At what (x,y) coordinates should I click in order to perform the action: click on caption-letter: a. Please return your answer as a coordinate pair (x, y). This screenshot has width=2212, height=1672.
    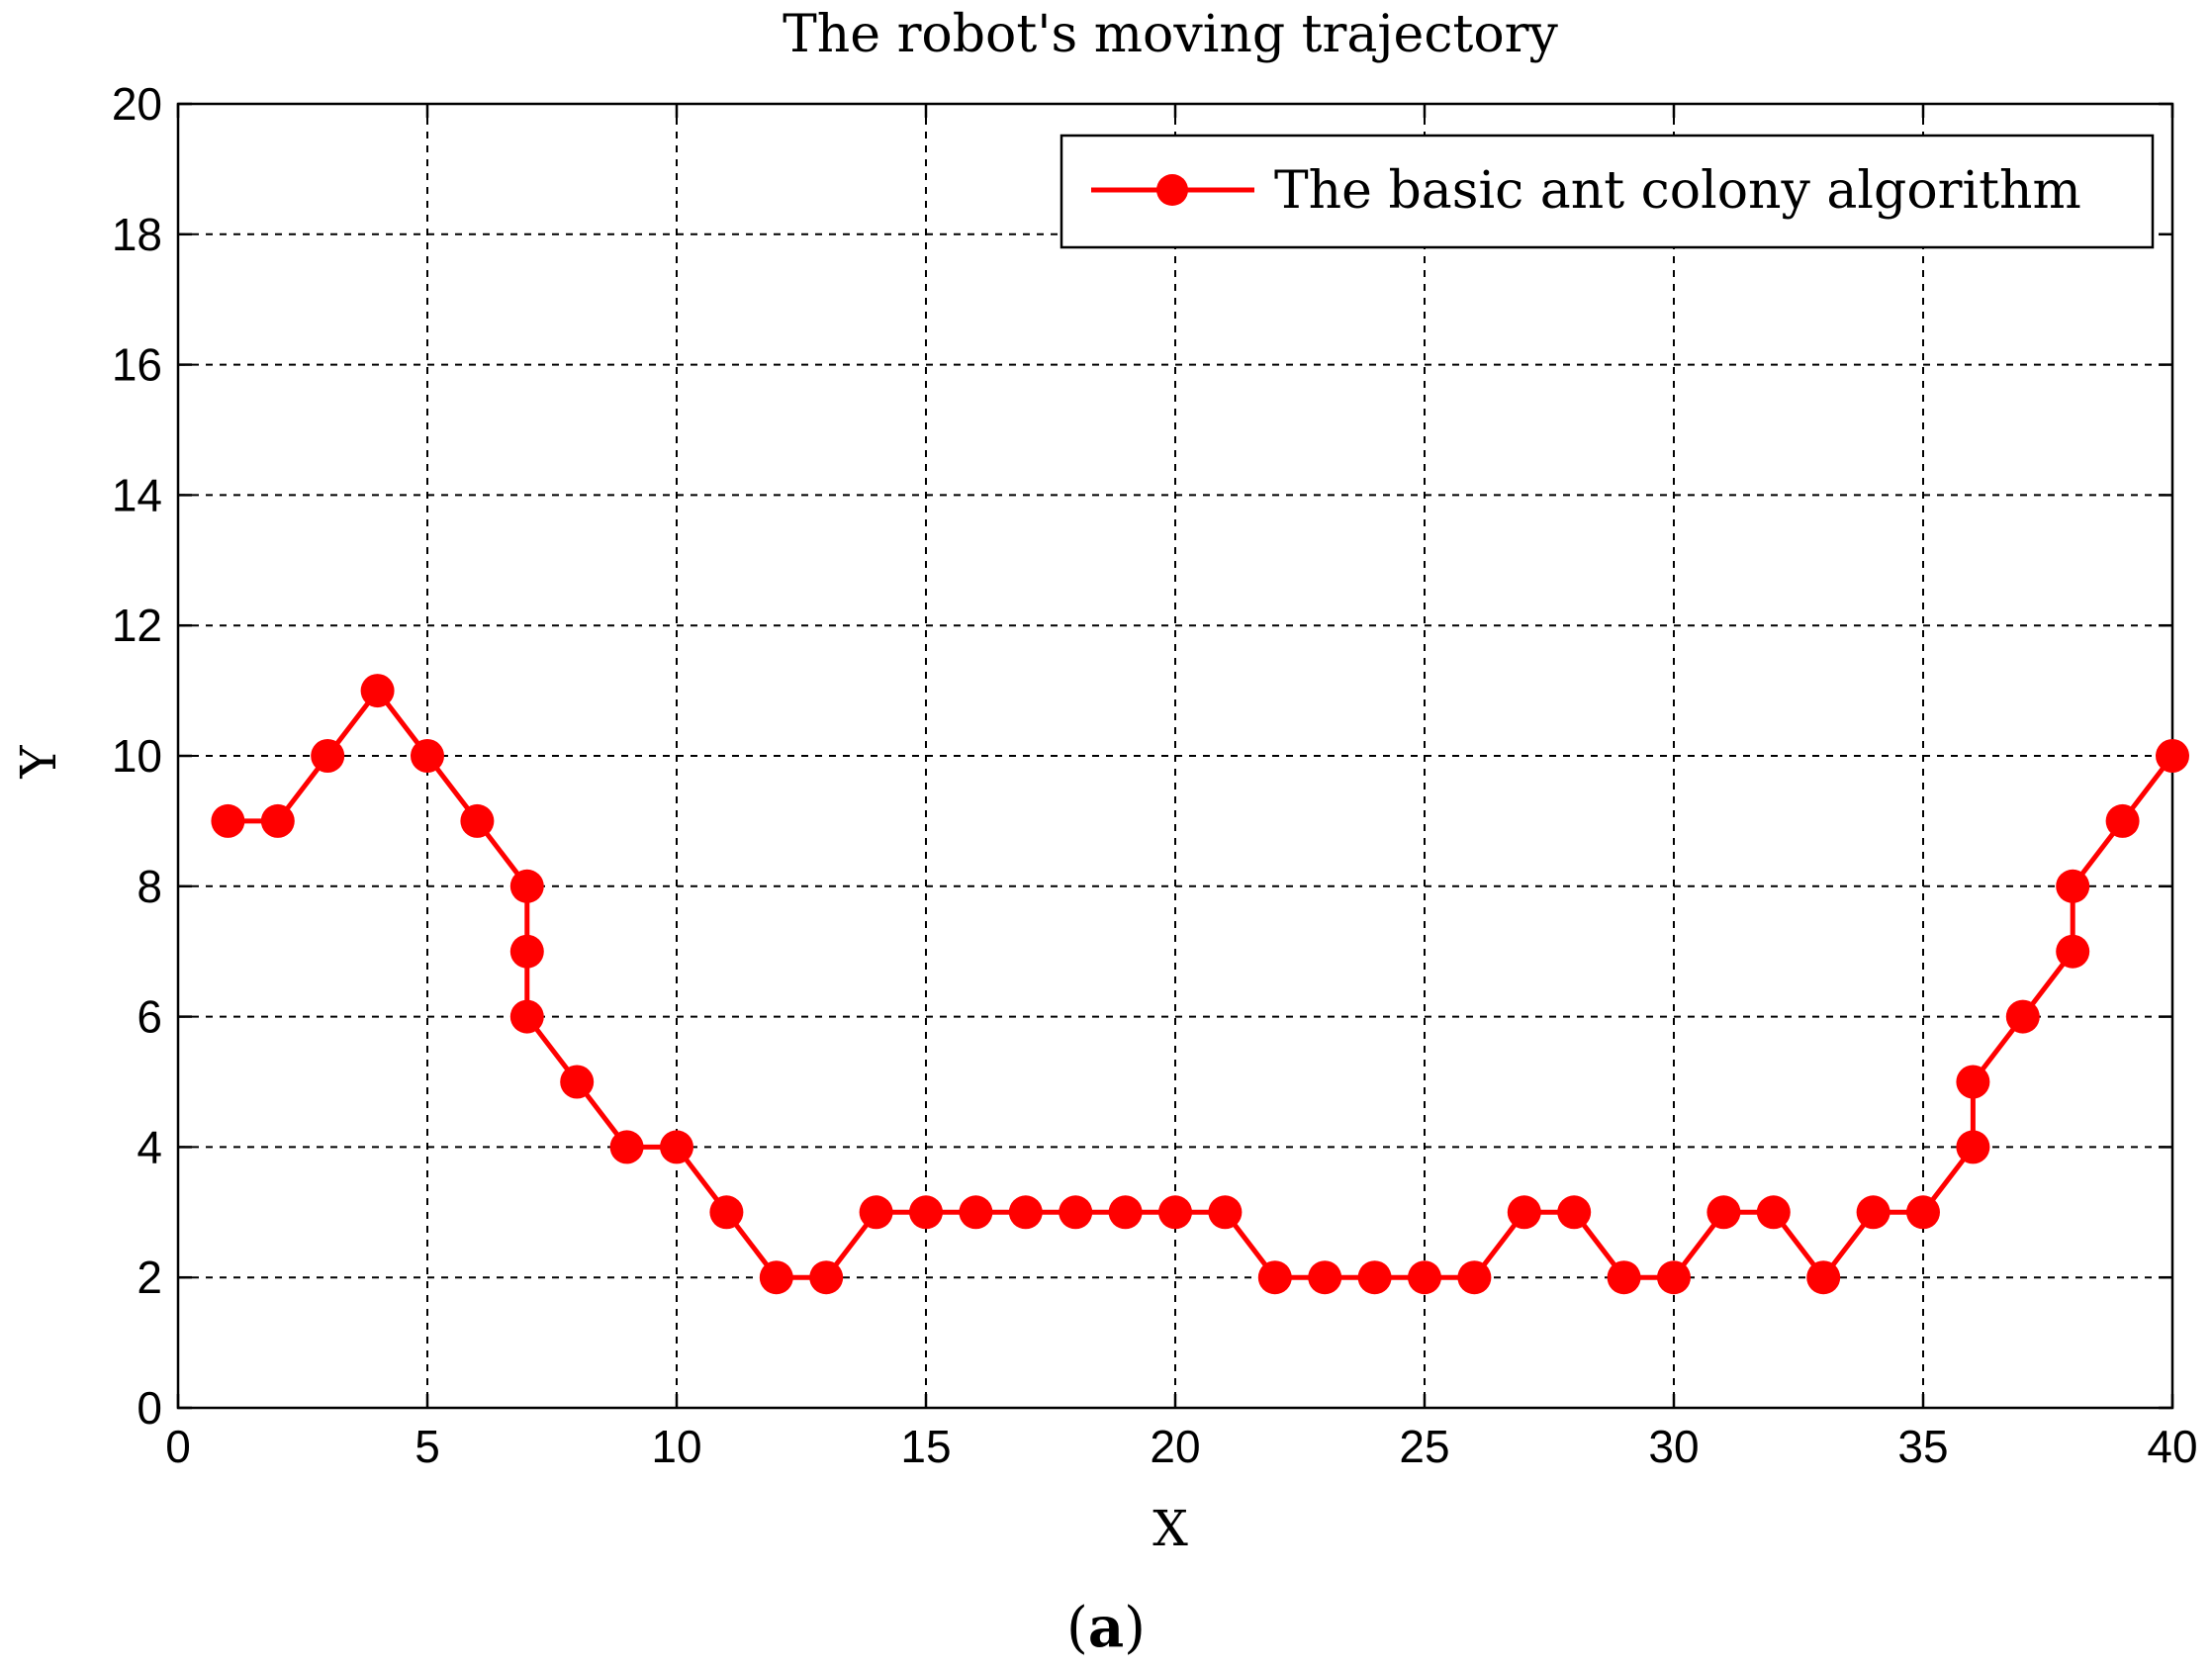
    Looking at the image, I should click on (1106, 1627).